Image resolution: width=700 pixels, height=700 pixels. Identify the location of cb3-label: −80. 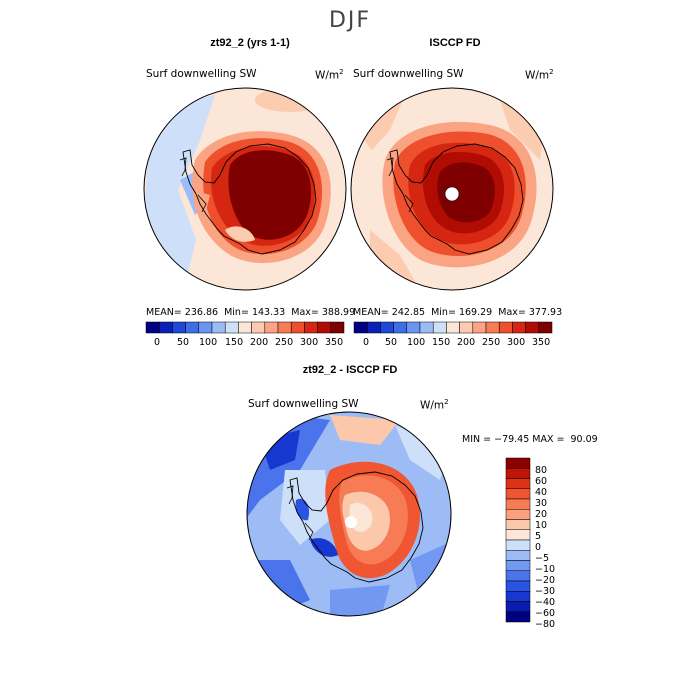
(545, 624).